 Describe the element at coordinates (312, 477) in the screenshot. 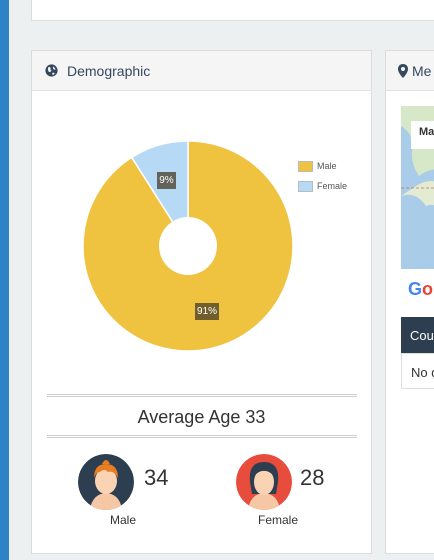

I see `female-count: 28` at that location.